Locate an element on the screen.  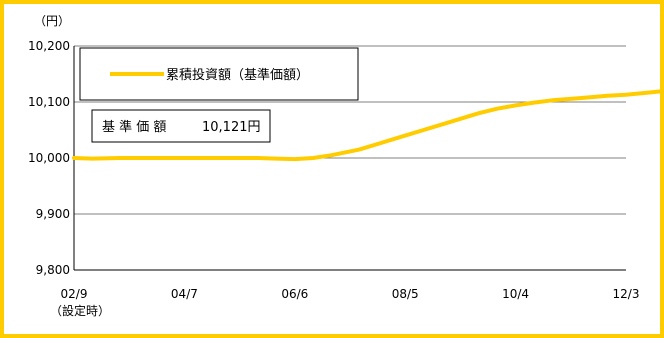
legend-entry: 累積投資額（基準価額） is located at coordinates (237, 75).